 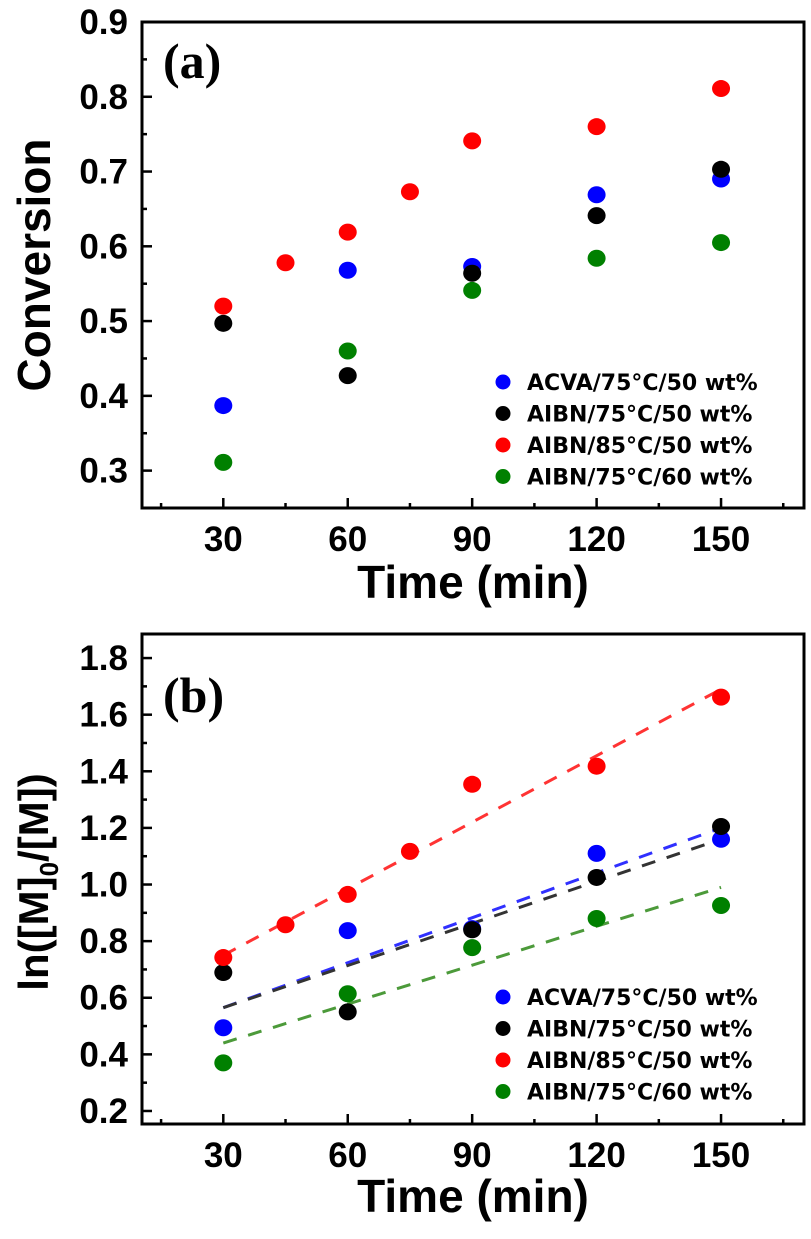 I want to click on y-tick-label: 1.0, so click(x=103, y=885).